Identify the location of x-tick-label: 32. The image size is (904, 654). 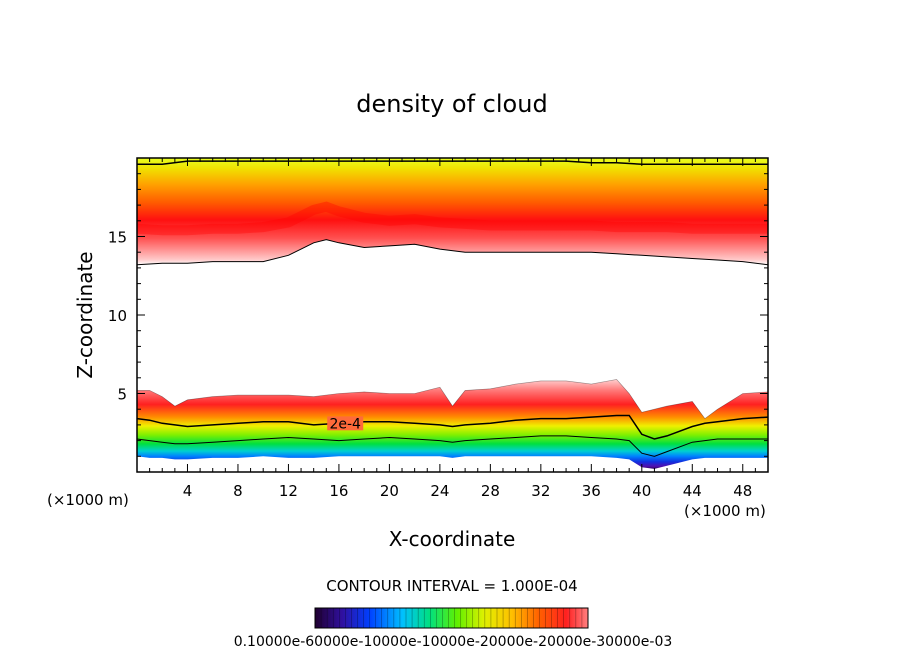
(540, 491).